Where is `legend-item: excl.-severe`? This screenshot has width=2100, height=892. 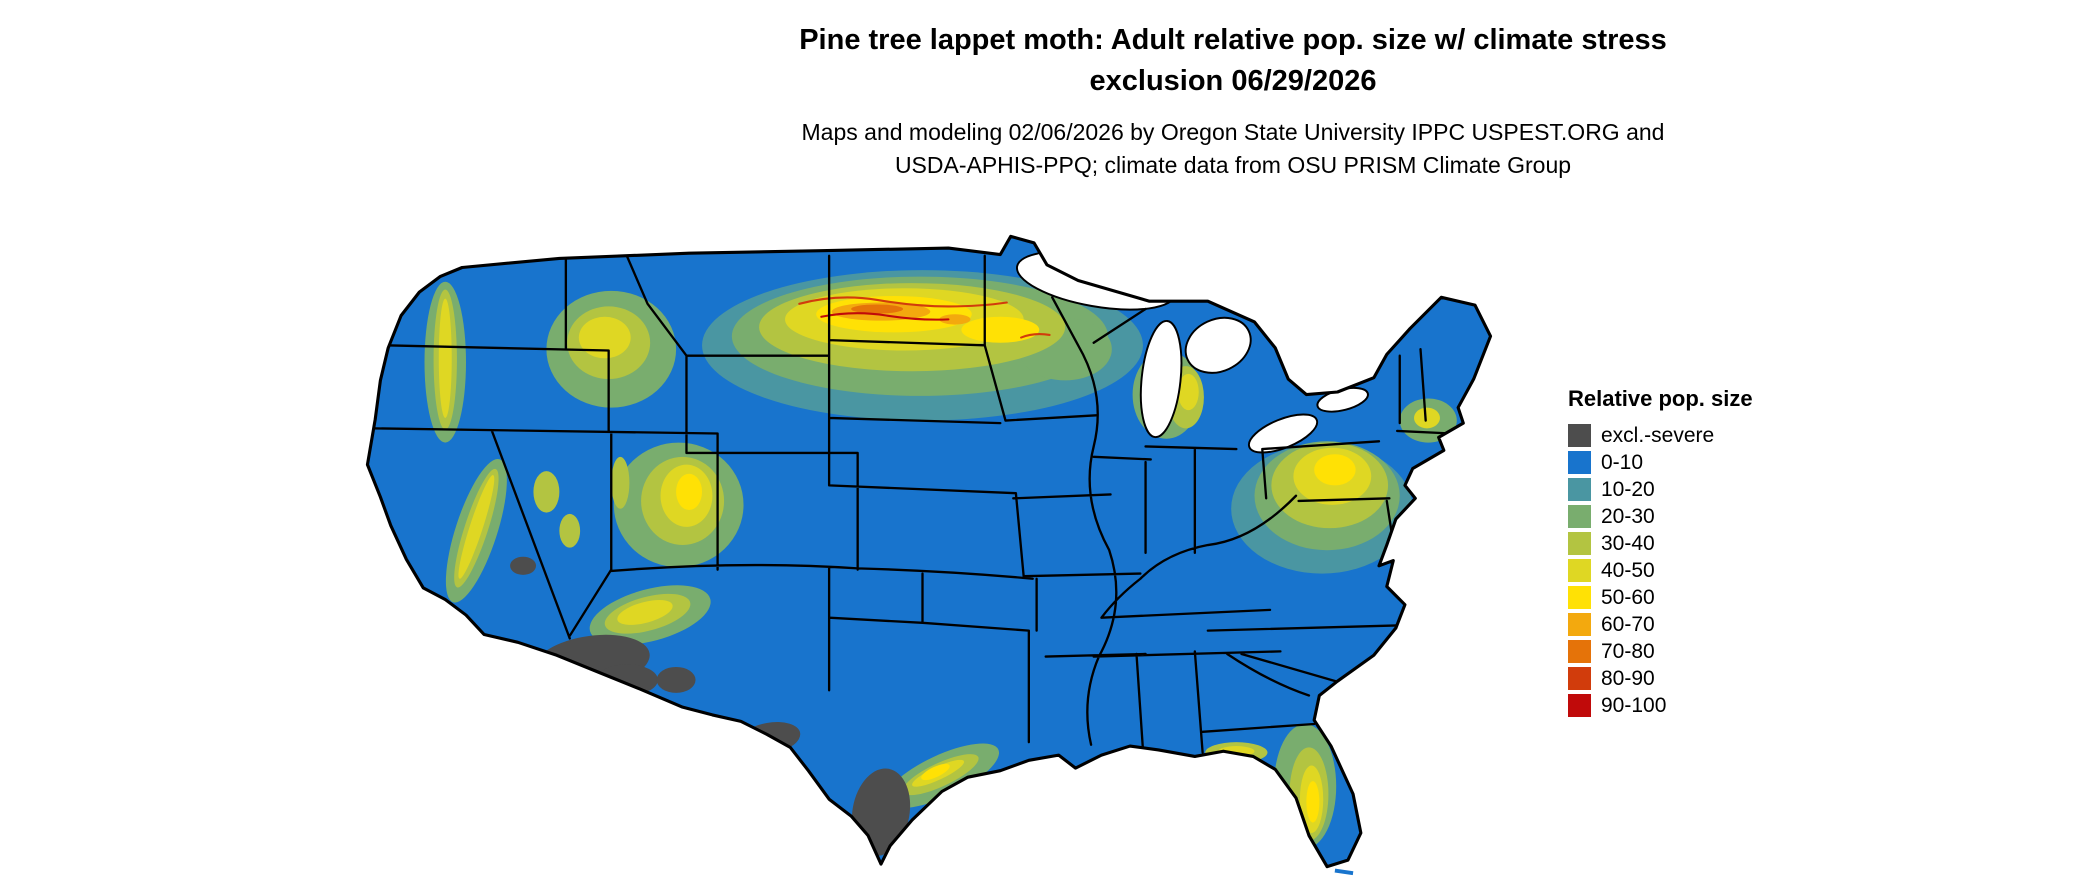 legend-item: excl.-severe is located at coordinates (1660, 435).